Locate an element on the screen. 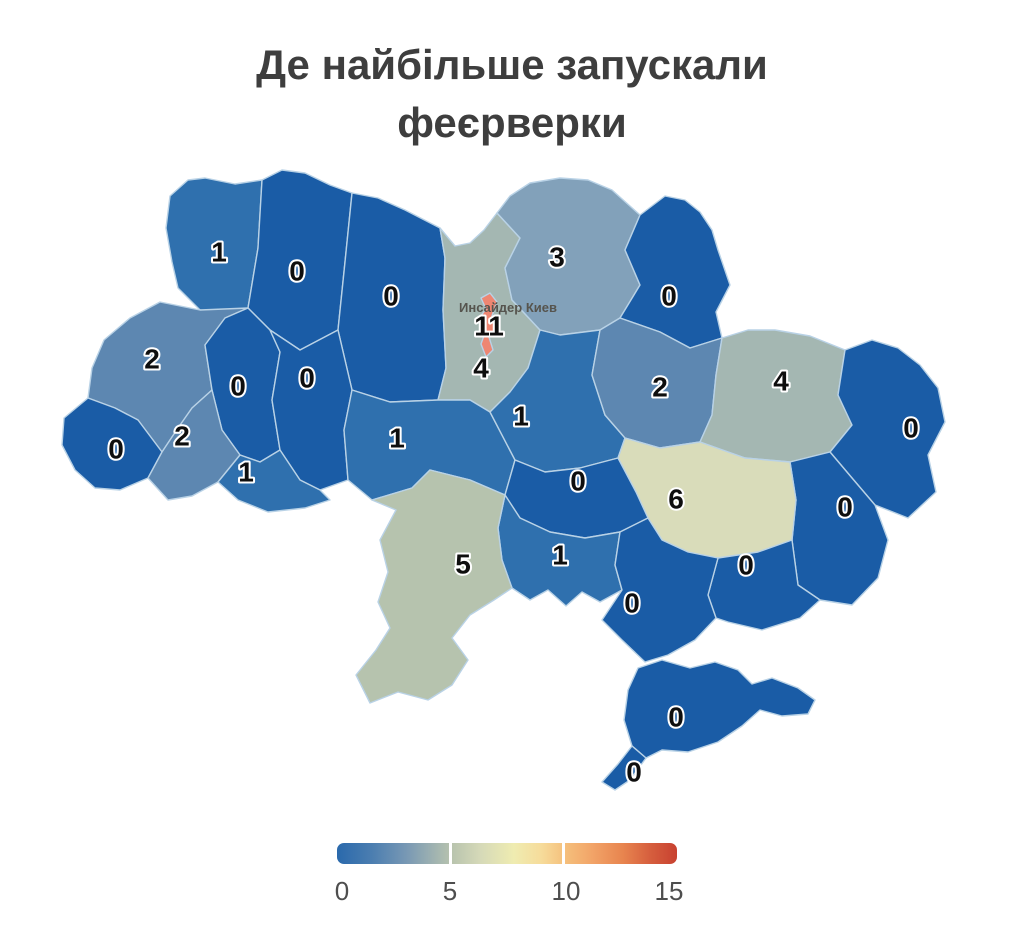 This screenshot has width=1024, height=928. region-crimea is located at coordinates (719, 709).